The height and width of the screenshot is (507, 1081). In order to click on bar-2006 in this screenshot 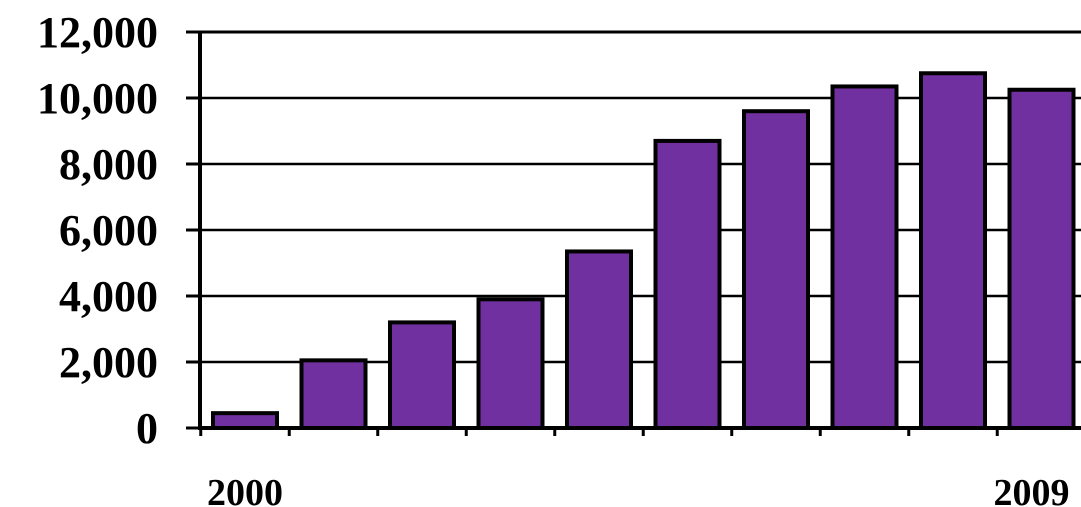, I will do `click(776, 269)`.